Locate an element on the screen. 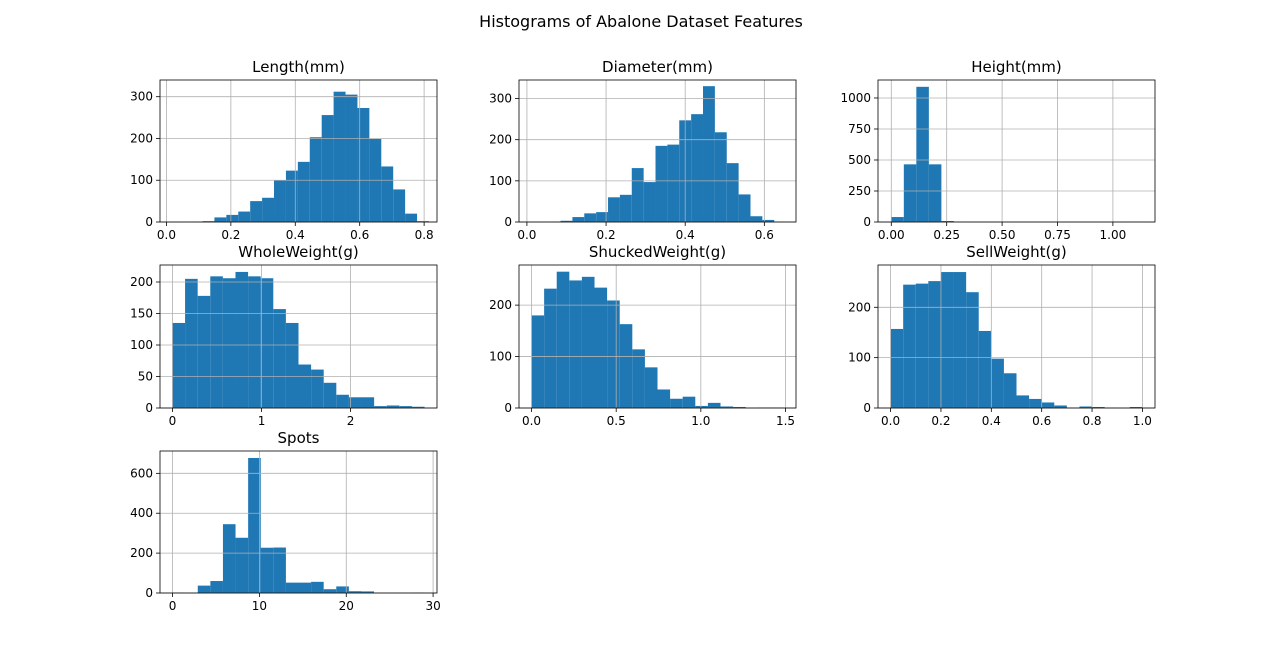 The image size is (1283, 666). x-tick-label: 0.4 is located at coordinates (685, 235).